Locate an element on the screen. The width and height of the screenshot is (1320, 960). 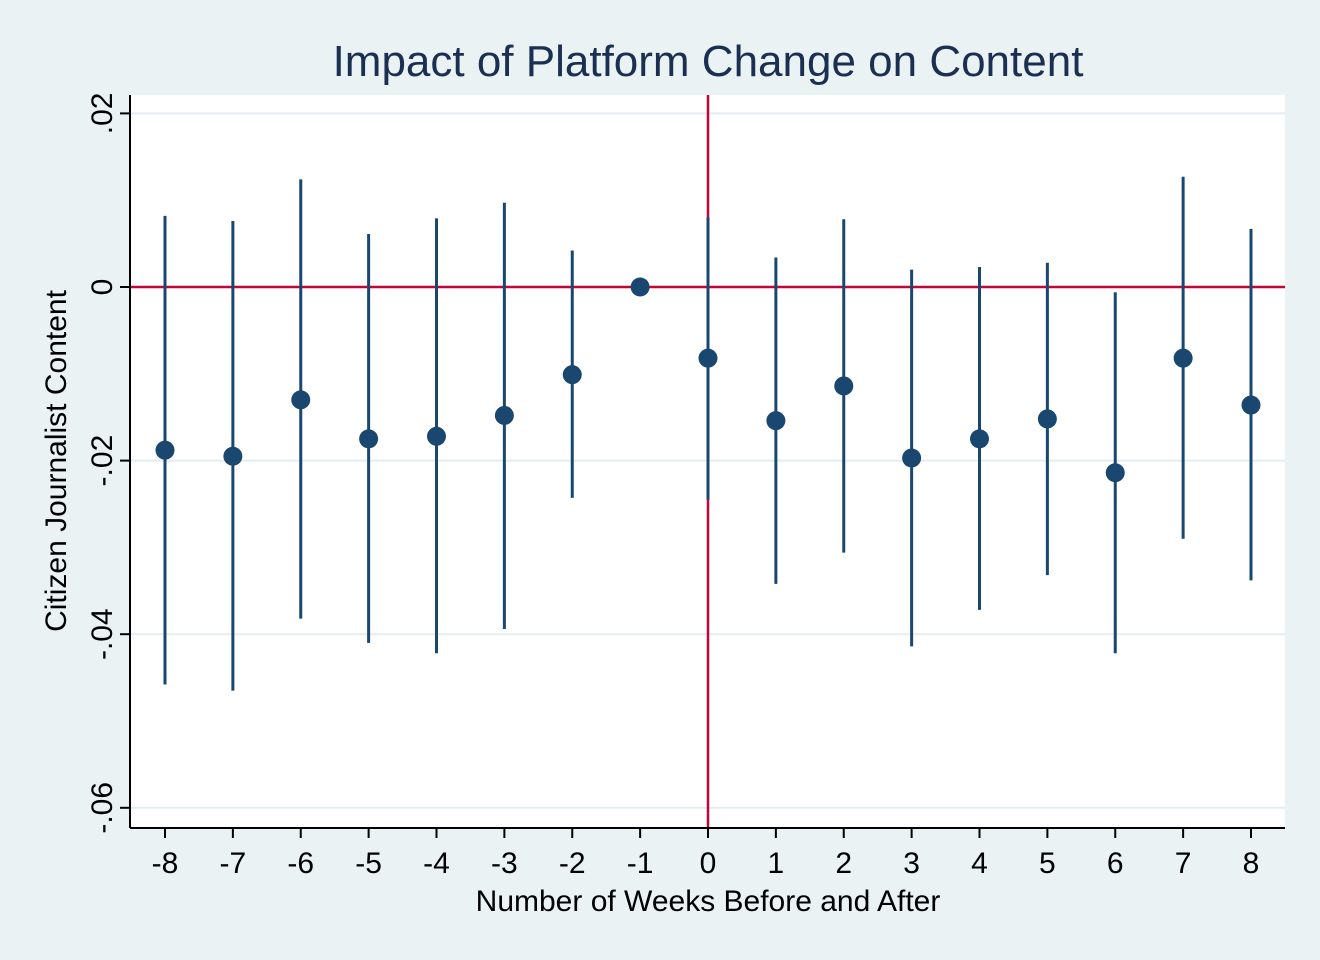
y-axis-label: Citizen Journalist Content is located at coordinates (56, 460).